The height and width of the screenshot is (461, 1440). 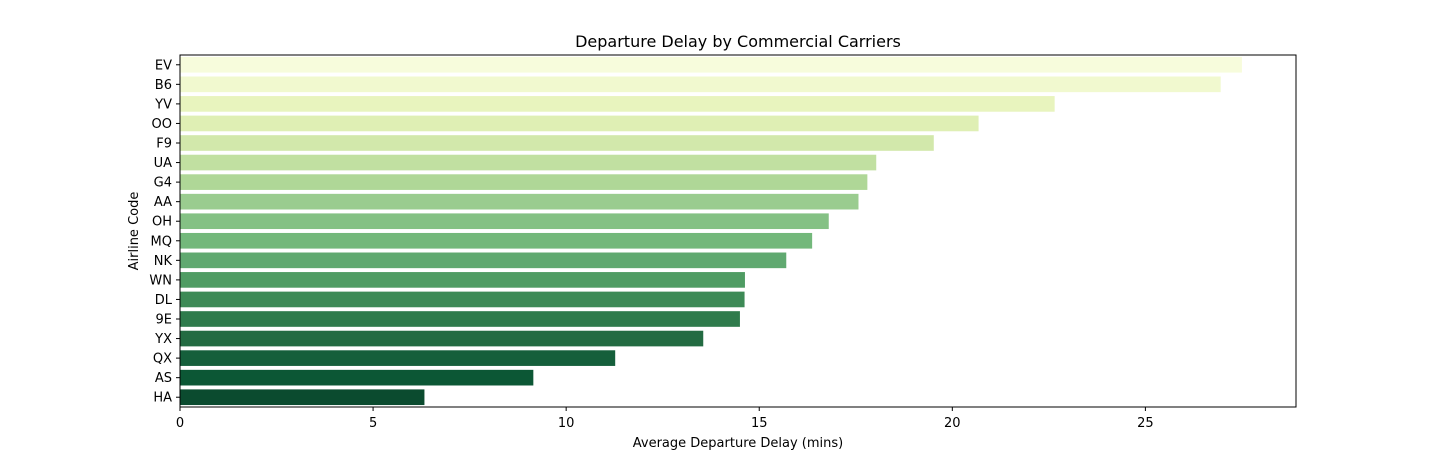 I want to click on x-tick-label: 15, so click(x=759, y=423).